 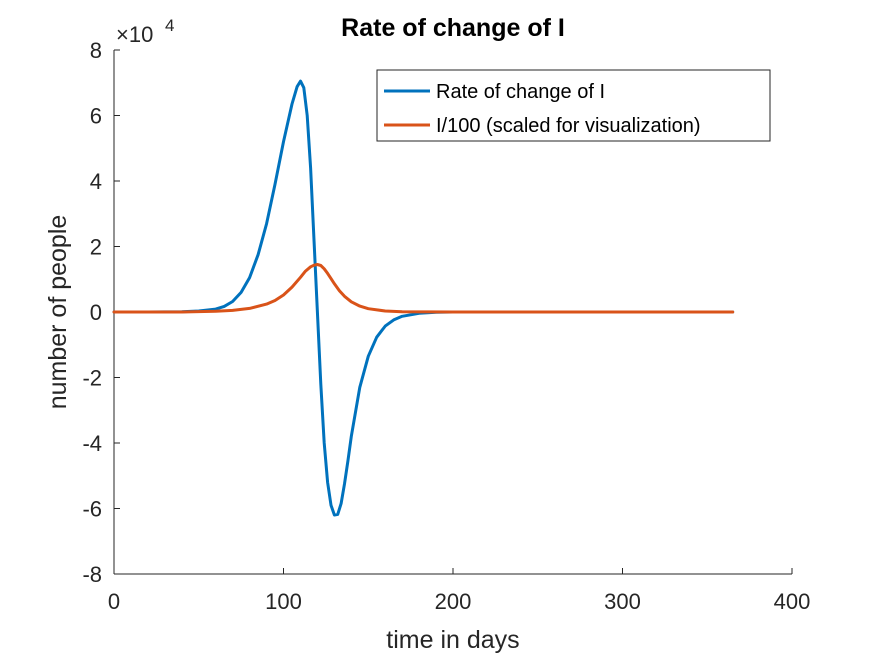 What do you see at coordinates (114, 601) in the screenshot?
I see `x-tick-label: 0` at bounding box center [114, 601].